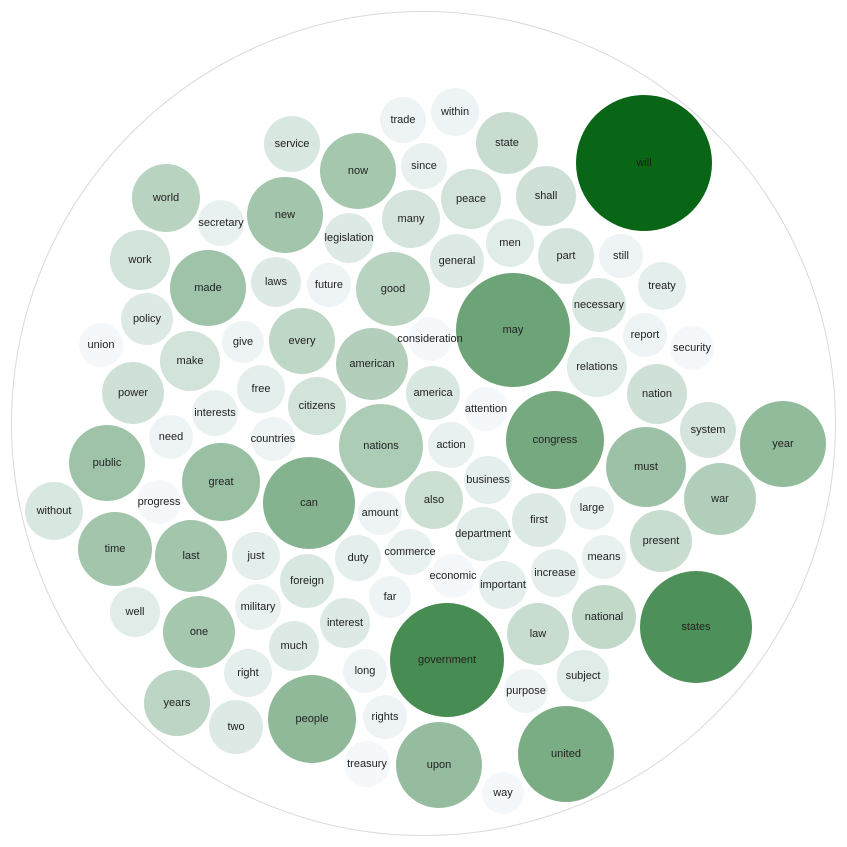 Image resolution: width=847 pixels, height=847 pixels. Describe the element at coordinates (555, 573) in the screenshot. I see `bubble-increase: increase` at that location.